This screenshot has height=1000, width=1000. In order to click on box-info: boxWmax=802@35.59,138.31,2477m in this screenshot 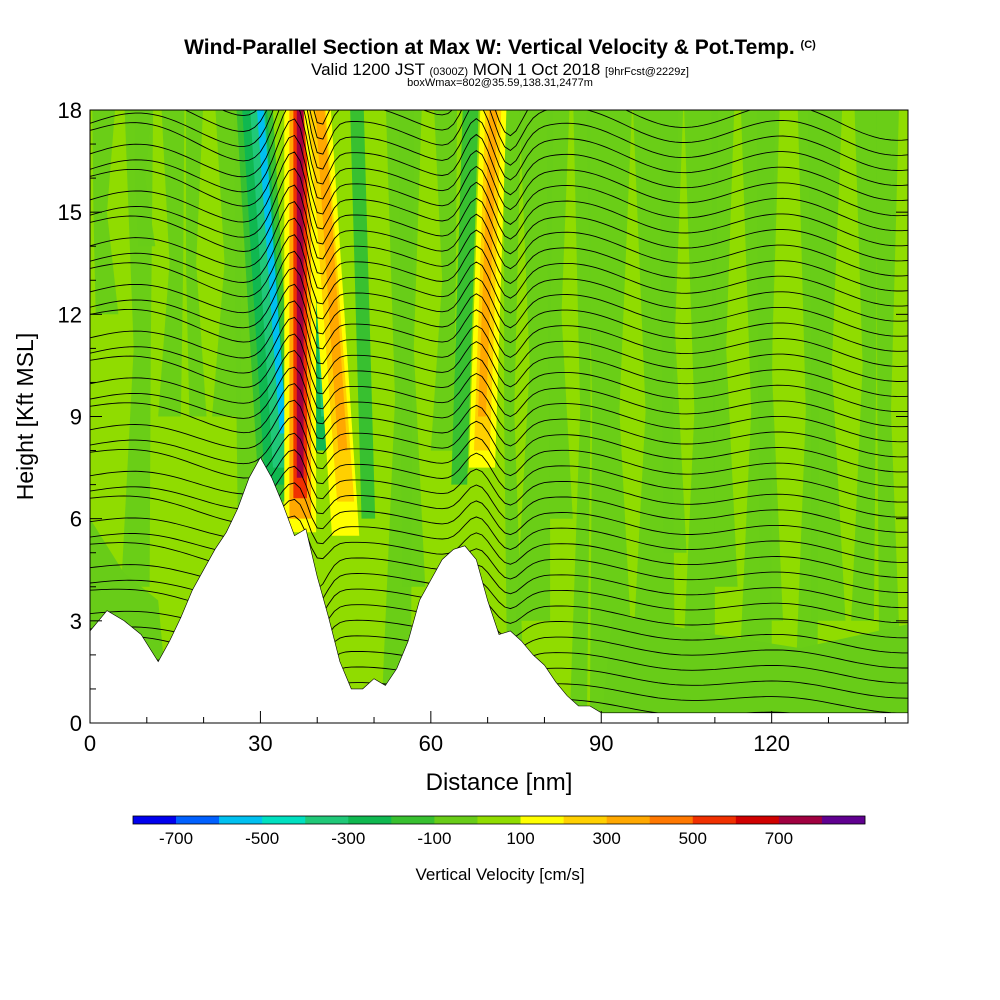, I will do `click(500, 83)`.